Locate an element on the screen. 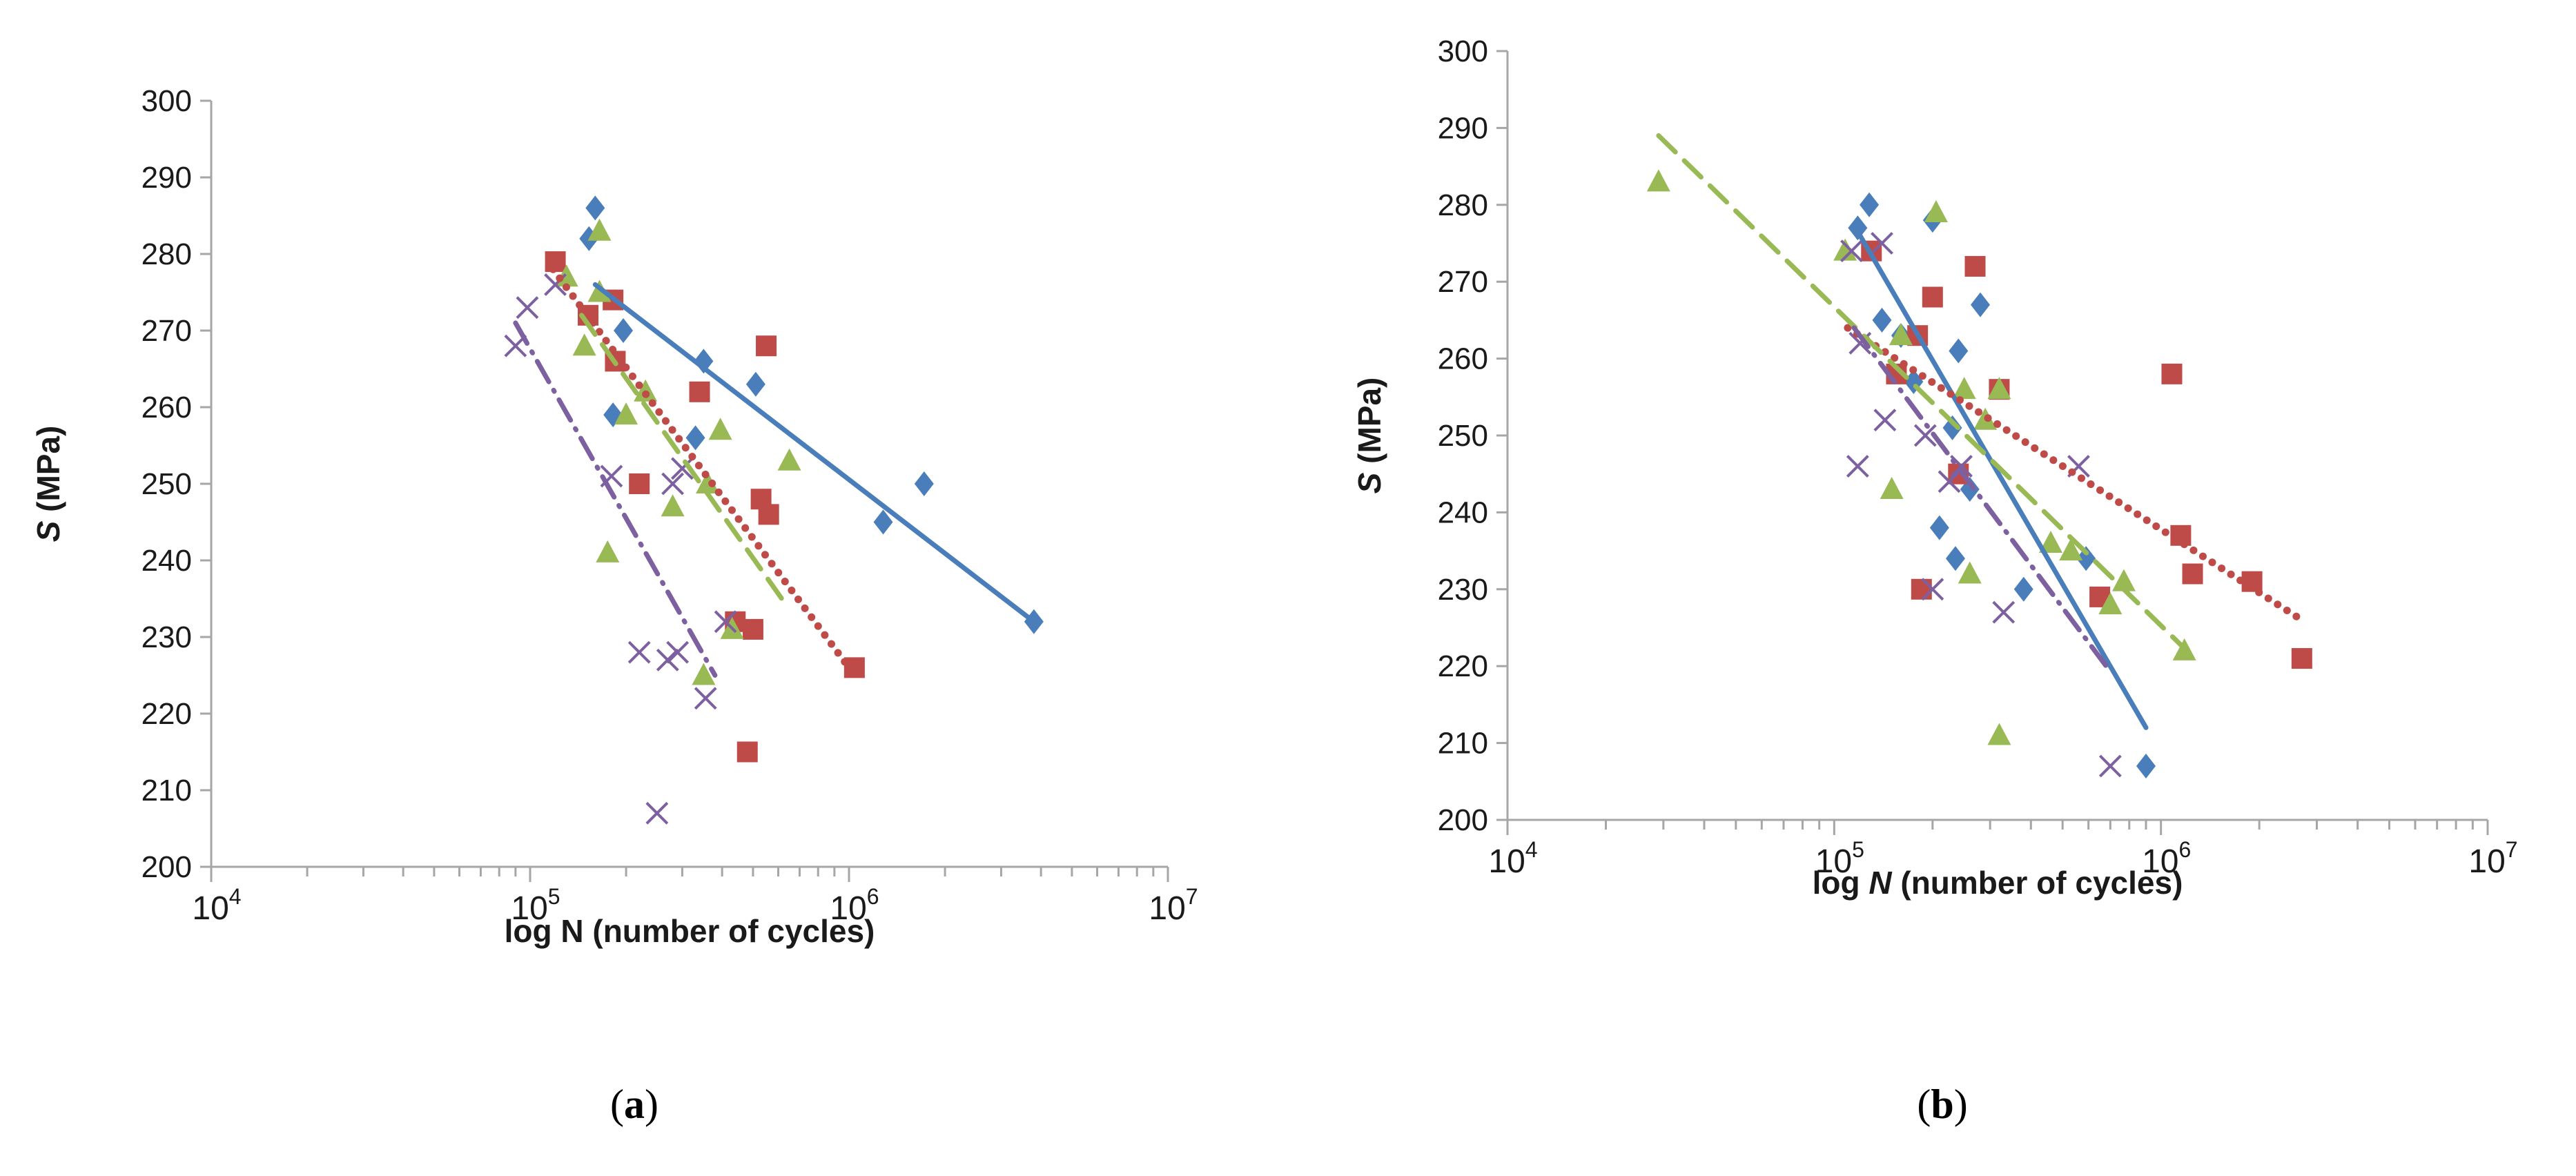  y-tick-label: 200 is located at coordinates (167, 867).